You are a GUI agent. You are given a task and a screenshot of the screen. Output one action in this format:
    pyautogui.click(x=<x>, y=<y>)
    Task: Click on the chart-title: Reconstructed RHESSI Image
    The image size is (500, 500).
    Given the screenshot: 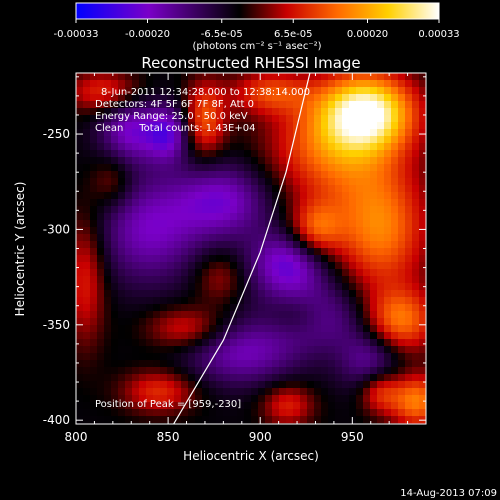 What is the action you would take?
    pyautogui.click(x=250, y=63)
    